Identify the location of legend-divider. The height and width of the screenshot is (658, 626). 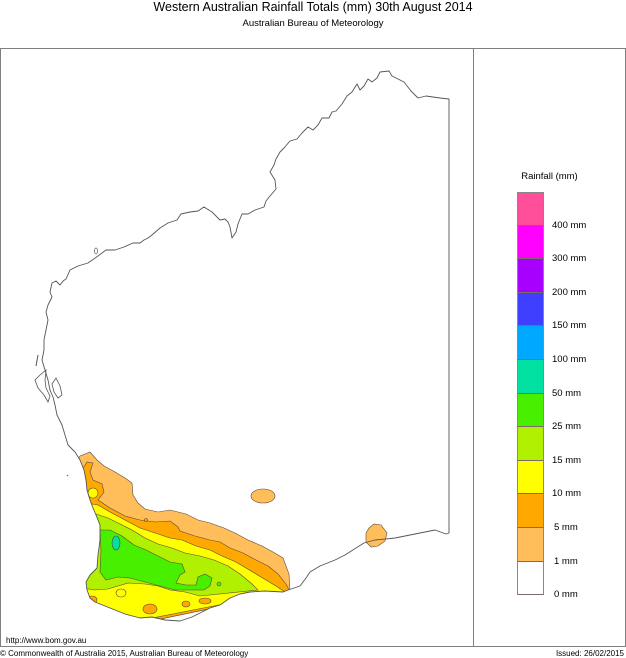
(473, 347).